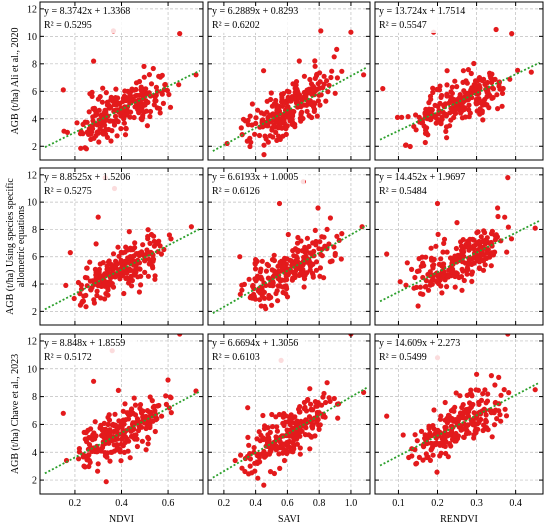  What do you see at coordinates (32, 203) in the screenshot?
I see `y-tick-label: 10` at bounding box center [32, 203].